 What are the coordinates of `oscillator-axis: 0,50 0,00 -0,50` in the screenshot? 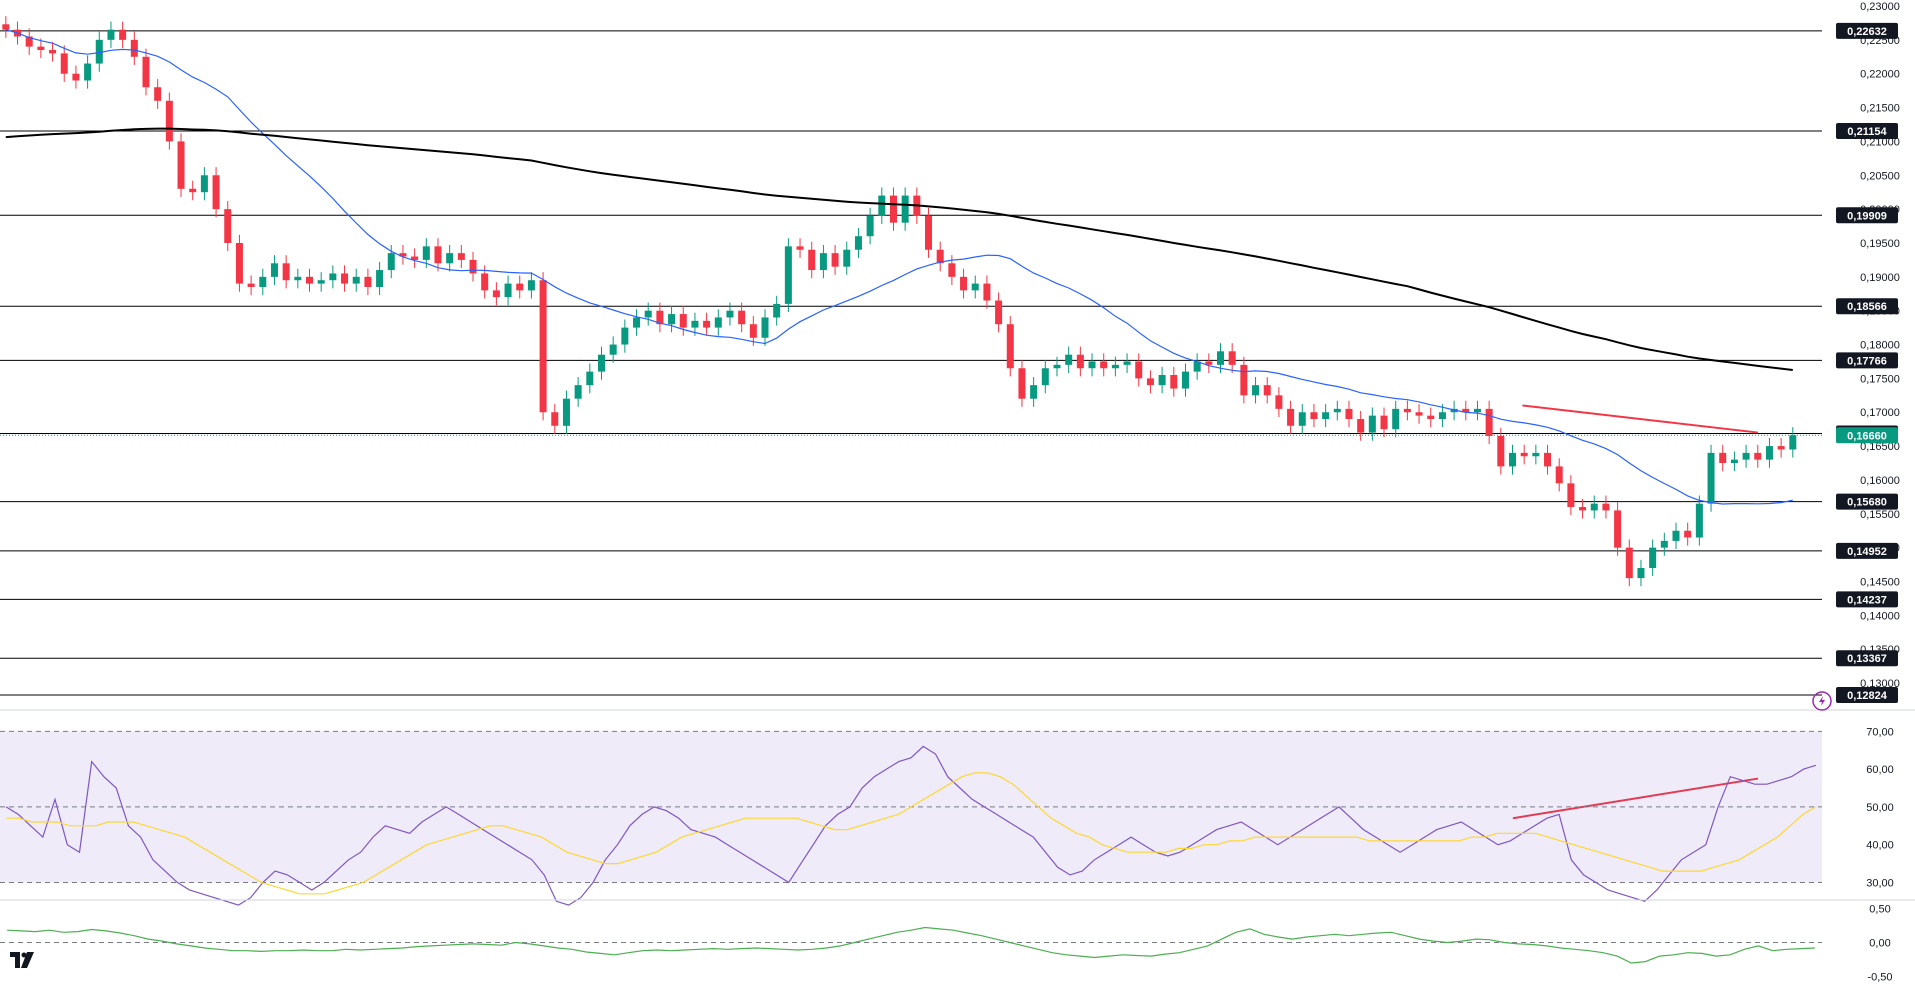 It's located at (1879, 943).